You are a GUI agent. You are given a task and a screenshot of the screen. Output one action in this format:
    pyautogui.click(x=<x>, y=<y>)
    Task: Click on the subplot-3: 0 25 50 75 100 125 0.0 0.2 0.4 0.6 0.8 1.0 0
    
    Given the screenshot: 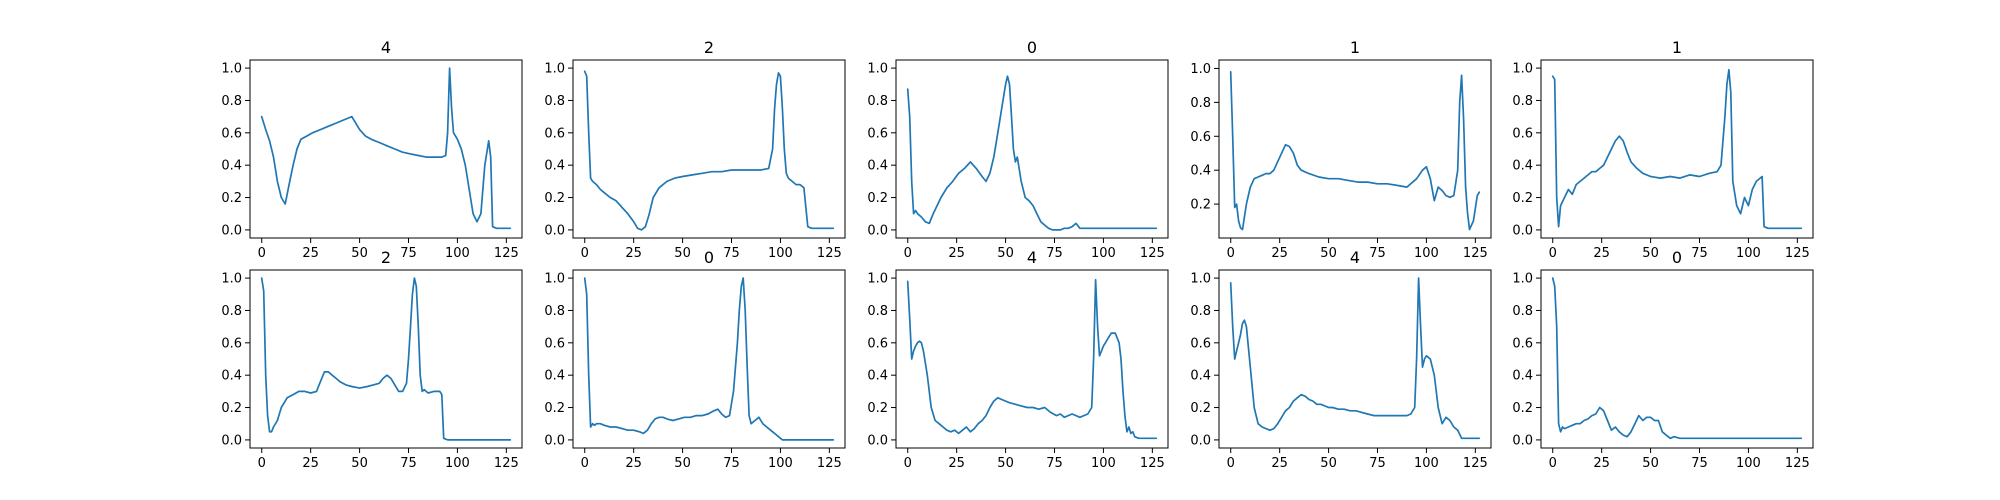 What is the action you would take?
    pyautogui.click(x=1018, y=149)
    